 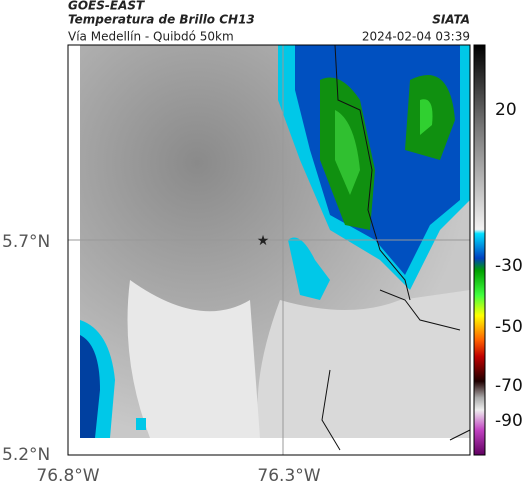 I want to click on colorbar-label: -30, so click(x=509, y=266).